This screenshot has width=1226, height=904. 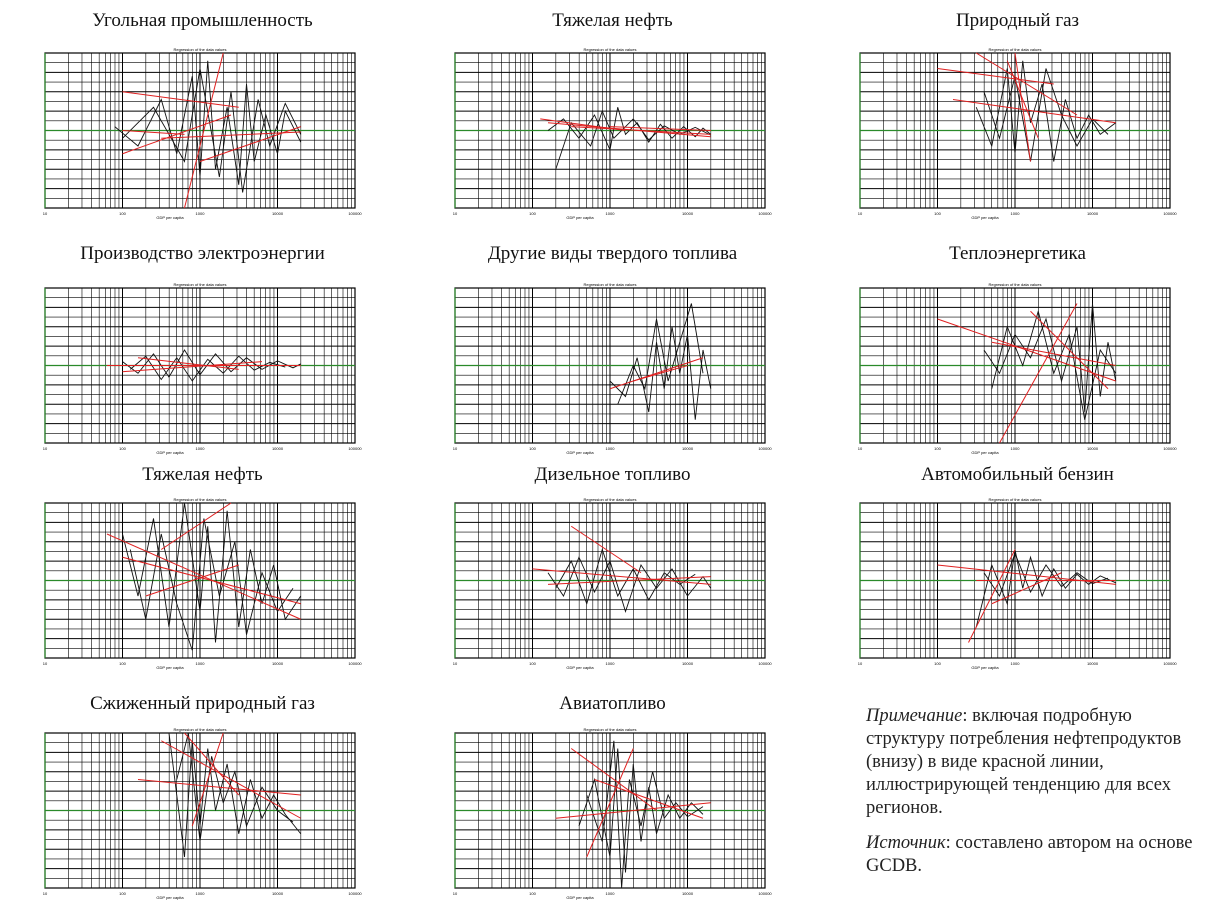 What do you see at coordinates (612, 703) in the screenshot?
I see `chart-title: Авиатопливо` at bounding box center [612, 703].